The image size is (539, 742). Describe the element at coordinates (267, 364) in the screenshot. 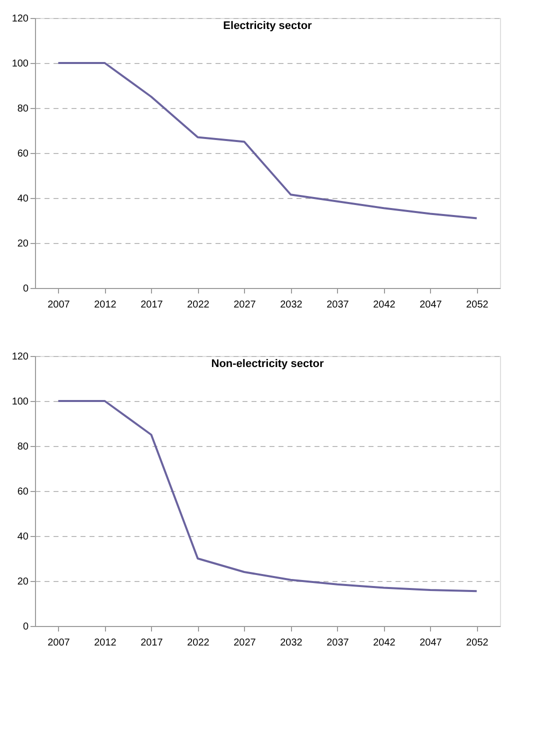

I see `chart-title: Non-electricity sector` at that location.